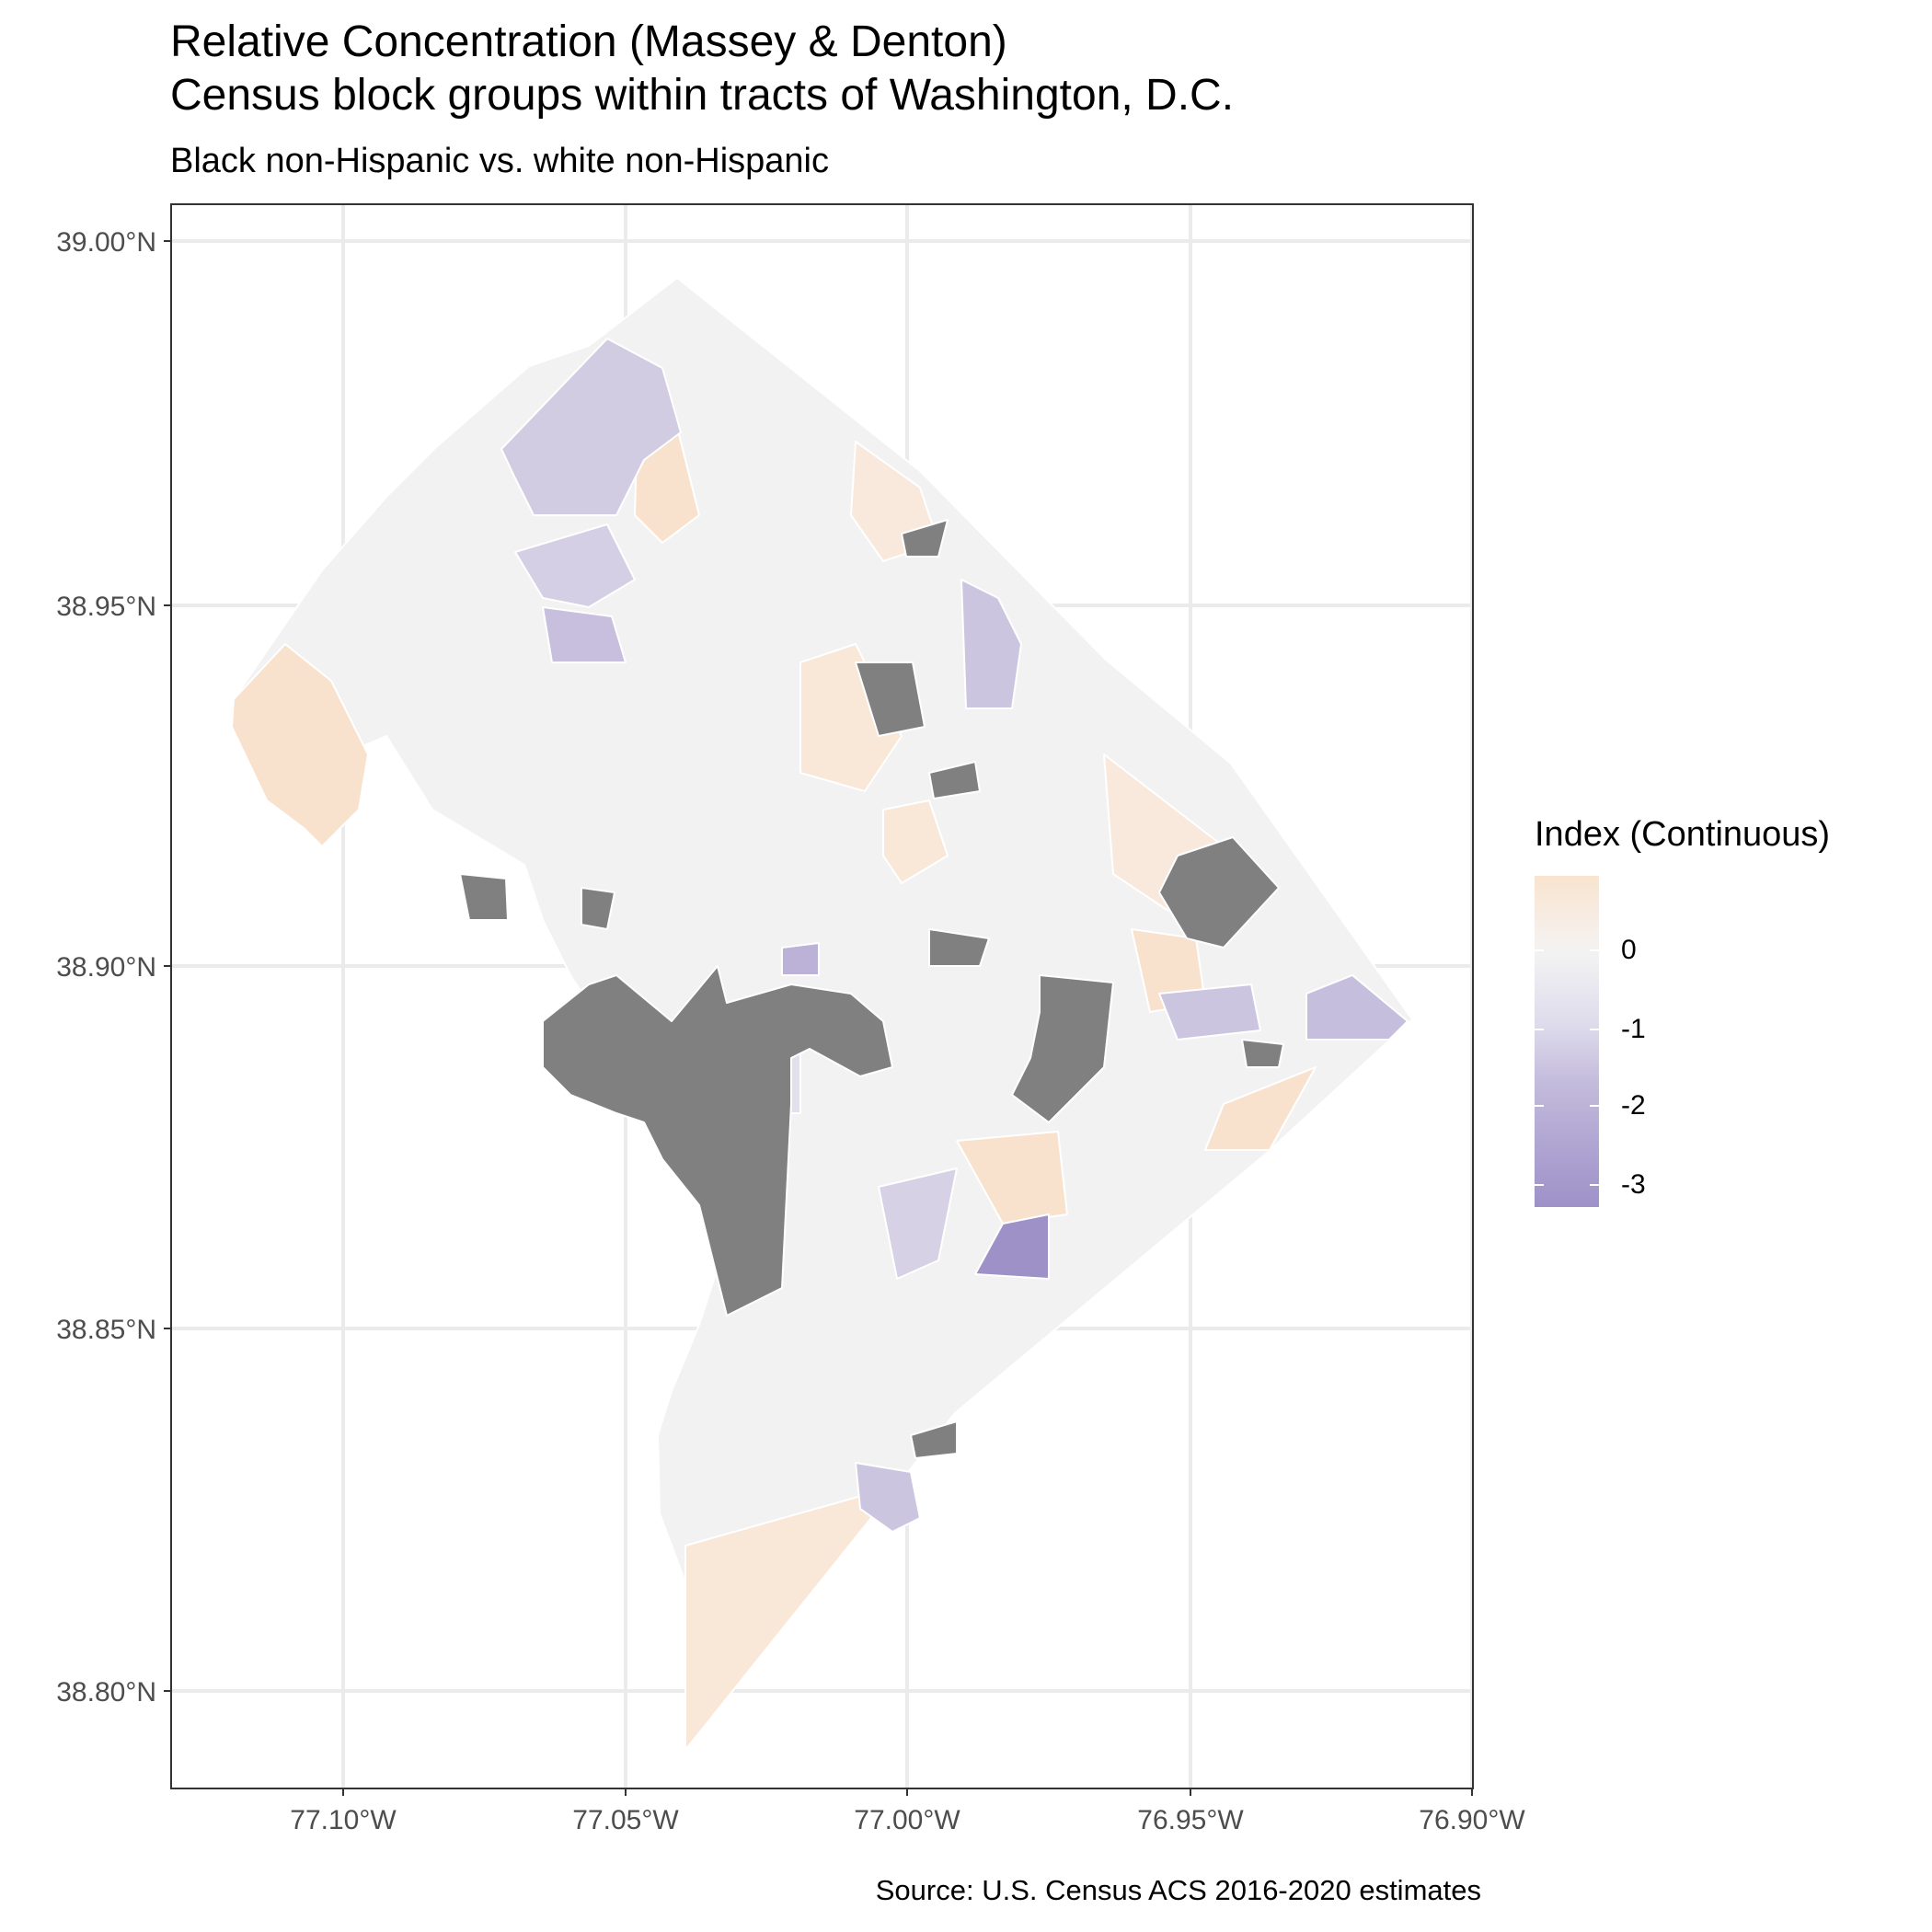 Image resolution: width=1932 pixels, height=1932 pixels. Describe the element at coordinates (106, 1330) in the screenshot. I see `y-label-38-85: 38.85°N` at that location.